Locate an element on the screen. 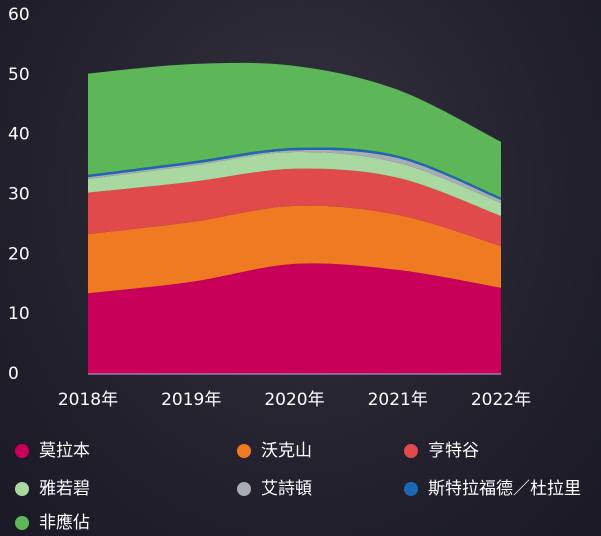 The height and width of the screenshot is (536, 601). legend-label: 沃克山 is located at coordinates (286, 451).